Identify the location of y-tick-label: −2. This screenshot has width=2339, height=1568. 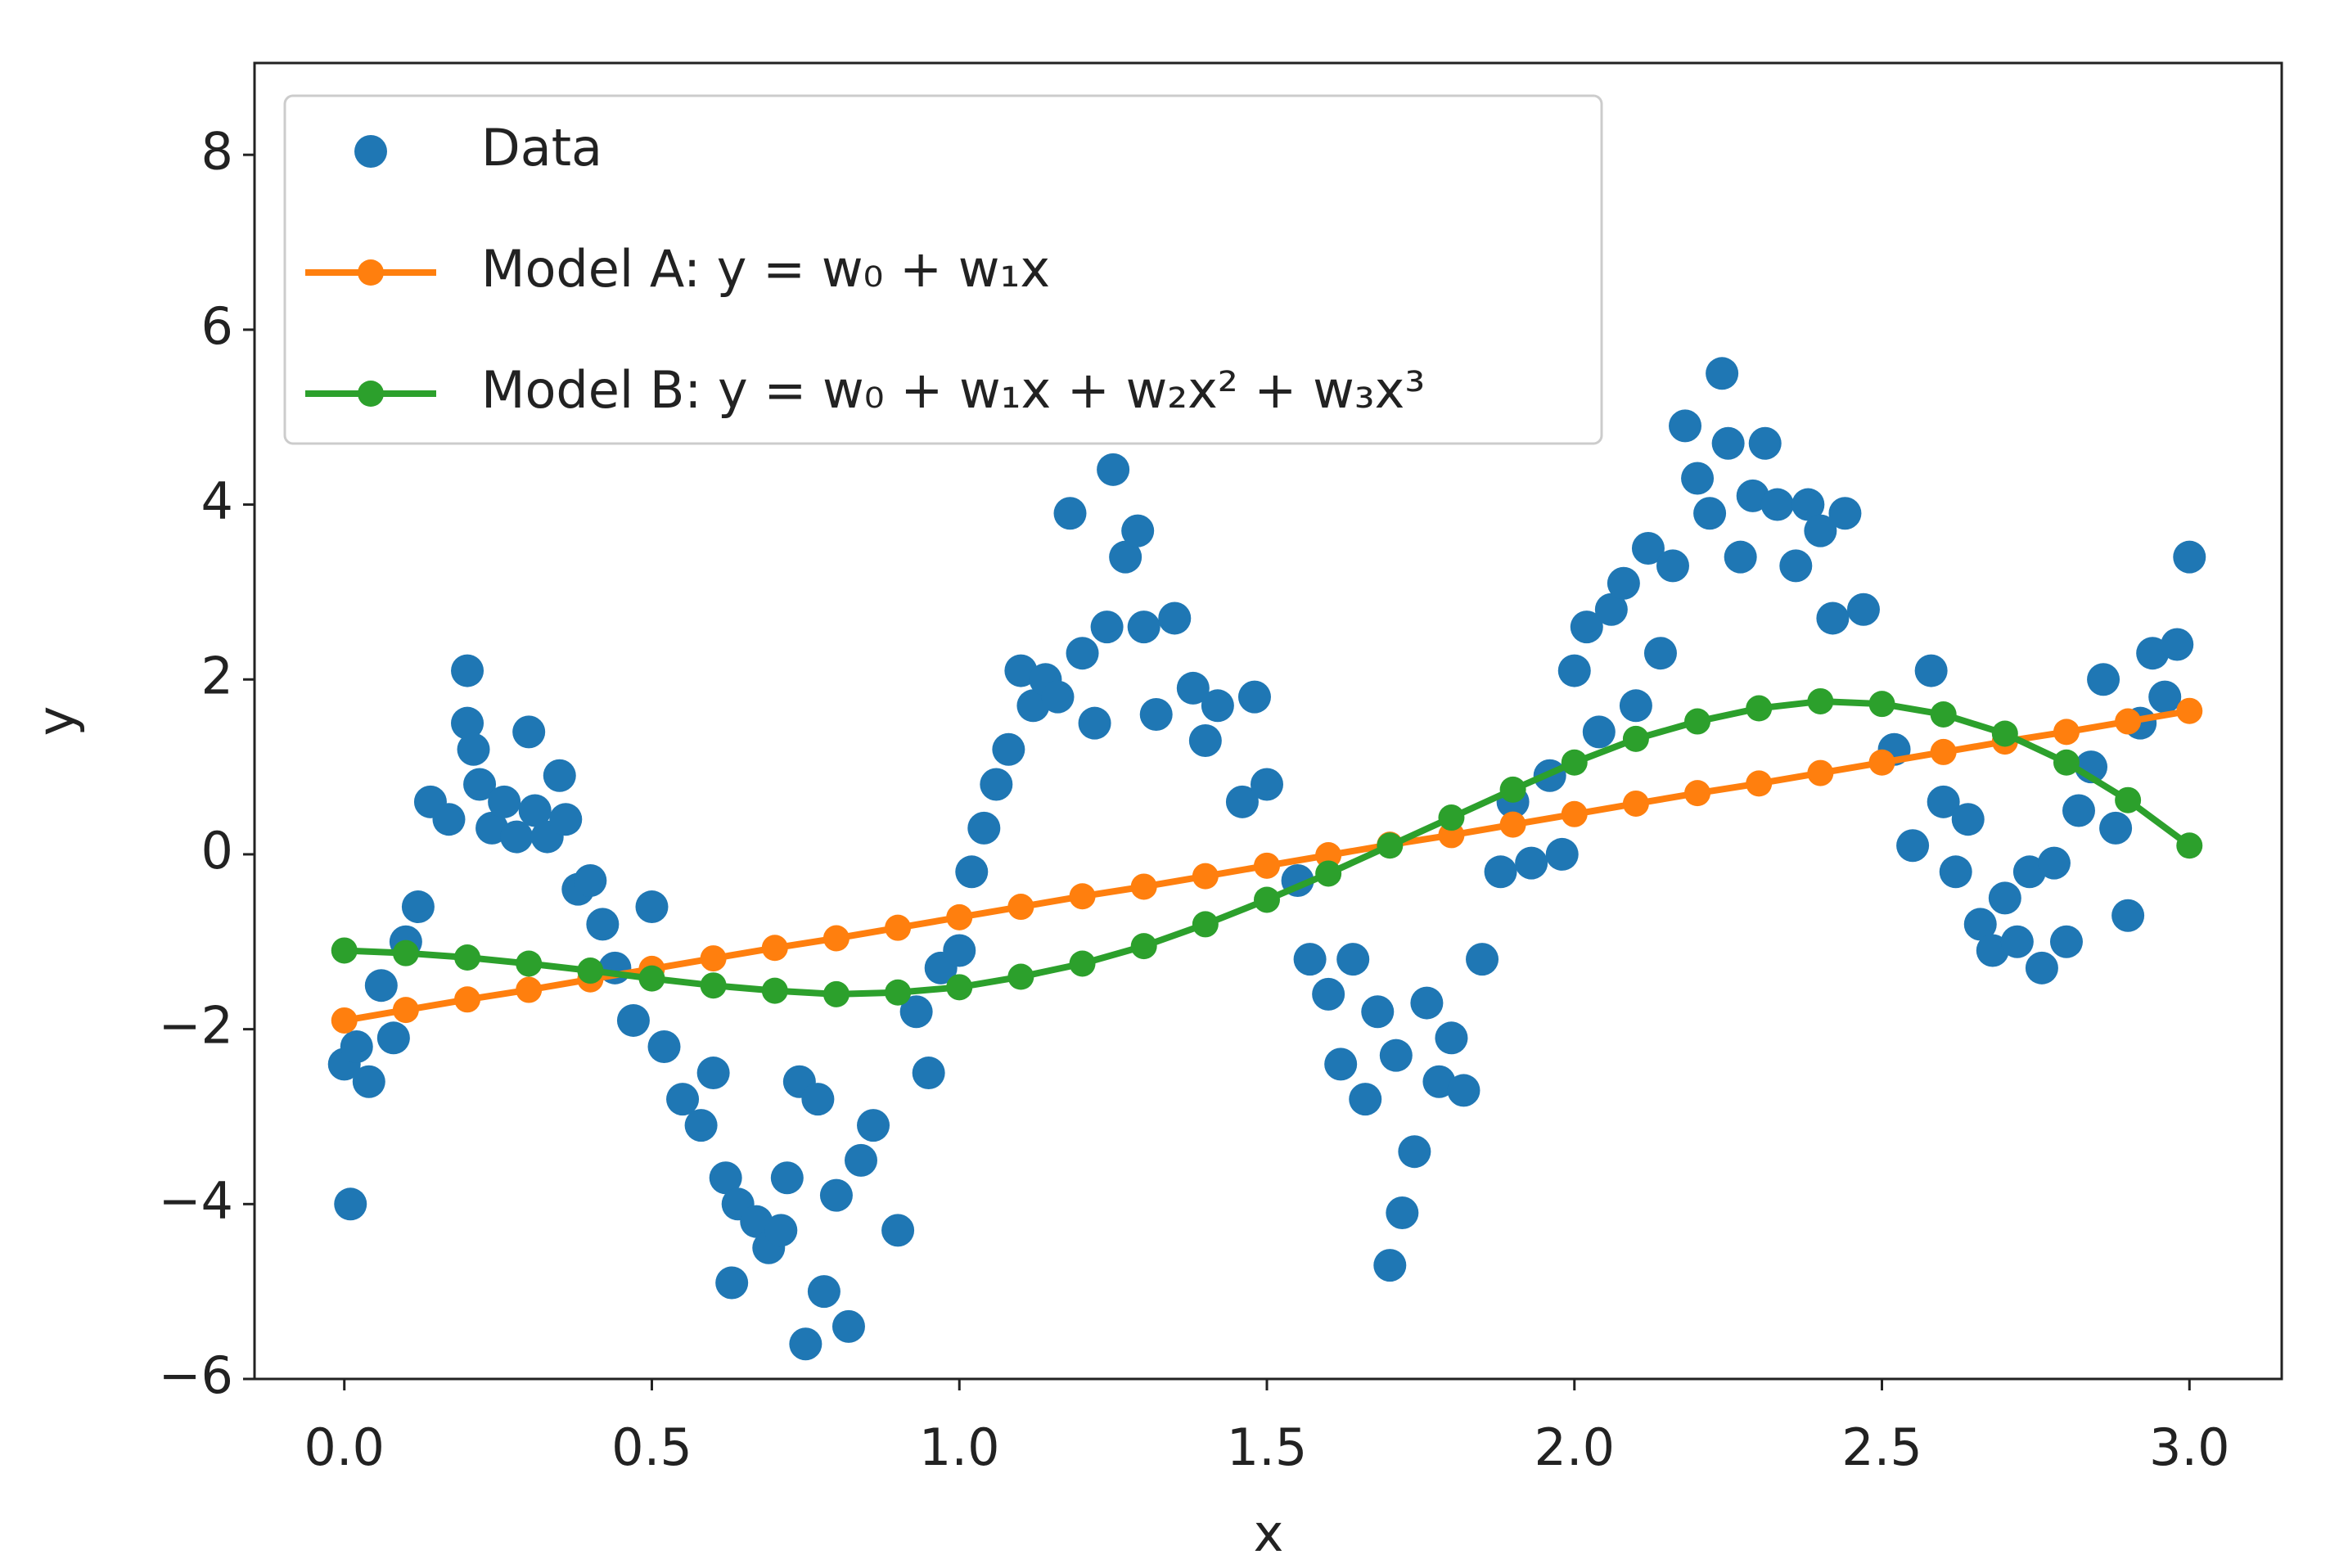
(196, 1026).